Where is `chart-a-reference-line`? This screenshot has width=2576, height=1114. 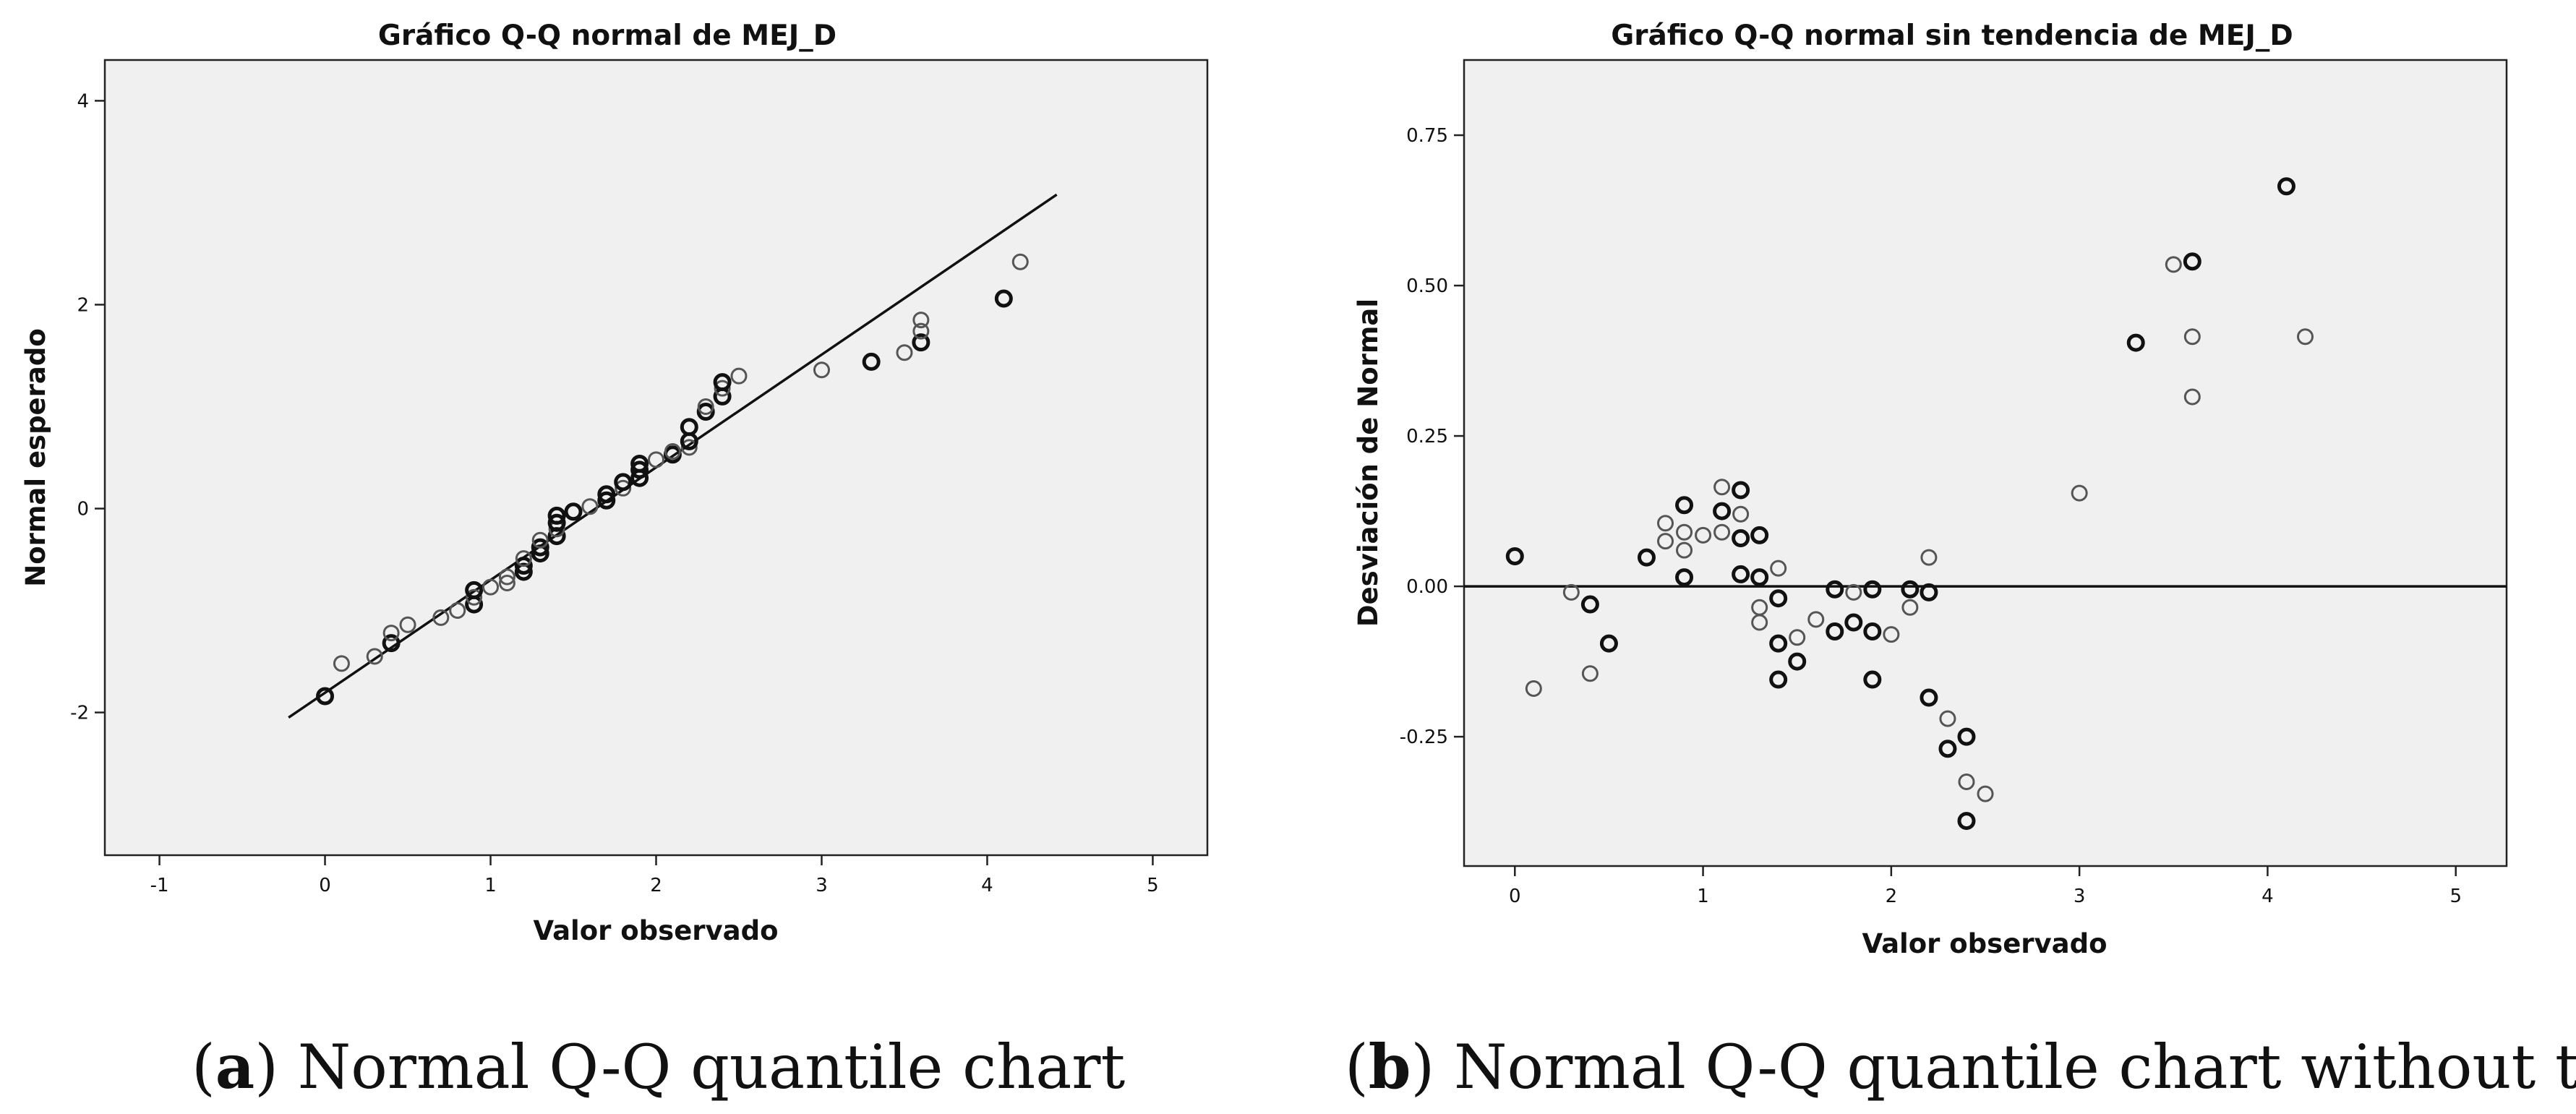 chart-a-reference-line is located at coordinates (673, 456).